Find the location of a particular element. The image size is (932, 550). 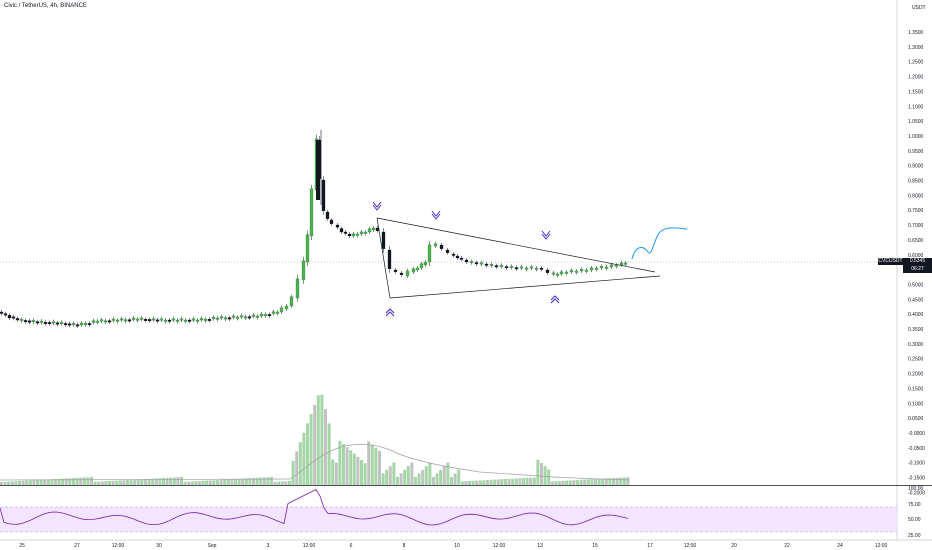

triangle-left-edge is located at coordinates (383, 258).